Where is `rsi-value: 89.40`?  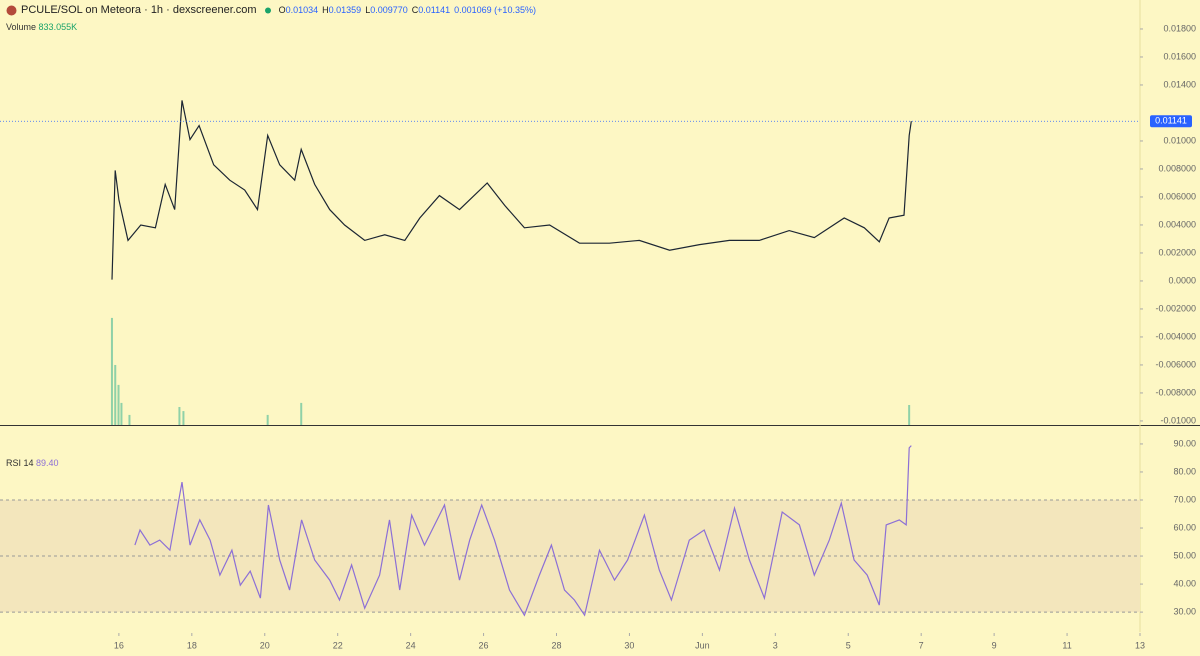
rsi-value: 89.40 is located at coordinates (47, 463).